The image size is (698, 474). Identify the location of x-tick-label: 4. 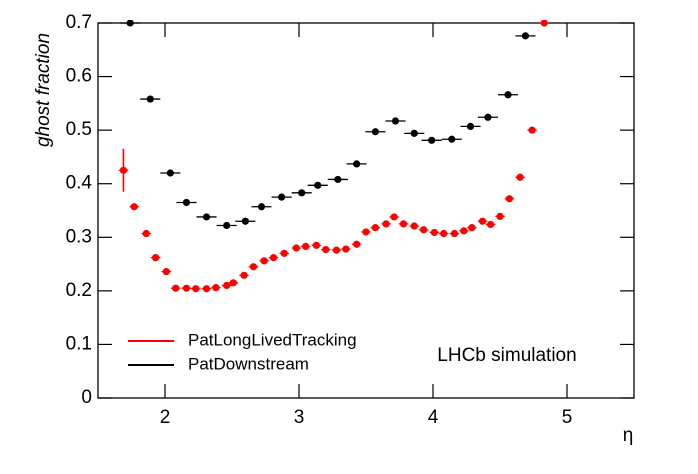
(433, 417).